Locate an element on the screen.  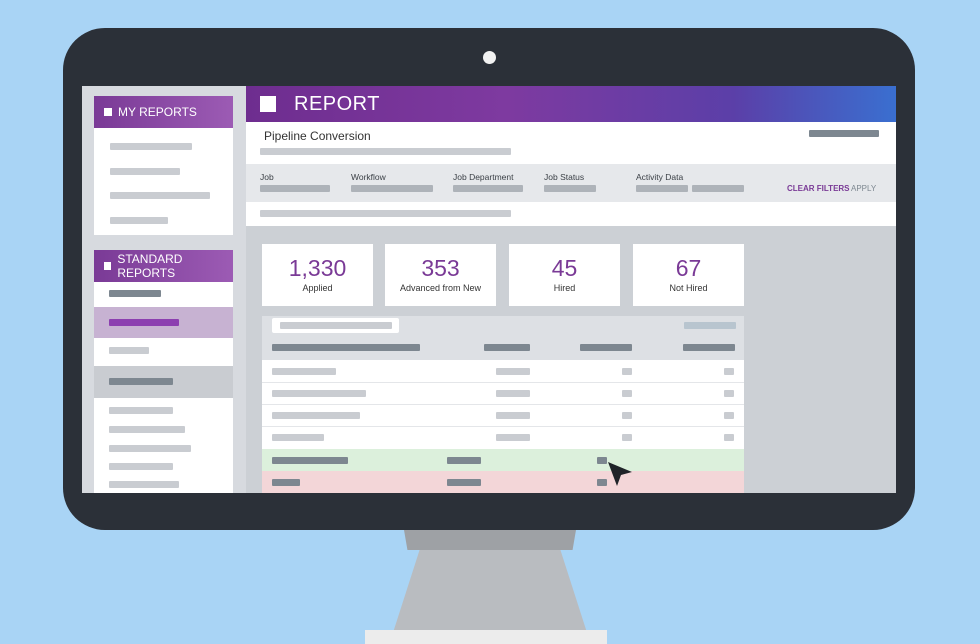
mouse-pointer-icon is located at coordinates (620, 474).